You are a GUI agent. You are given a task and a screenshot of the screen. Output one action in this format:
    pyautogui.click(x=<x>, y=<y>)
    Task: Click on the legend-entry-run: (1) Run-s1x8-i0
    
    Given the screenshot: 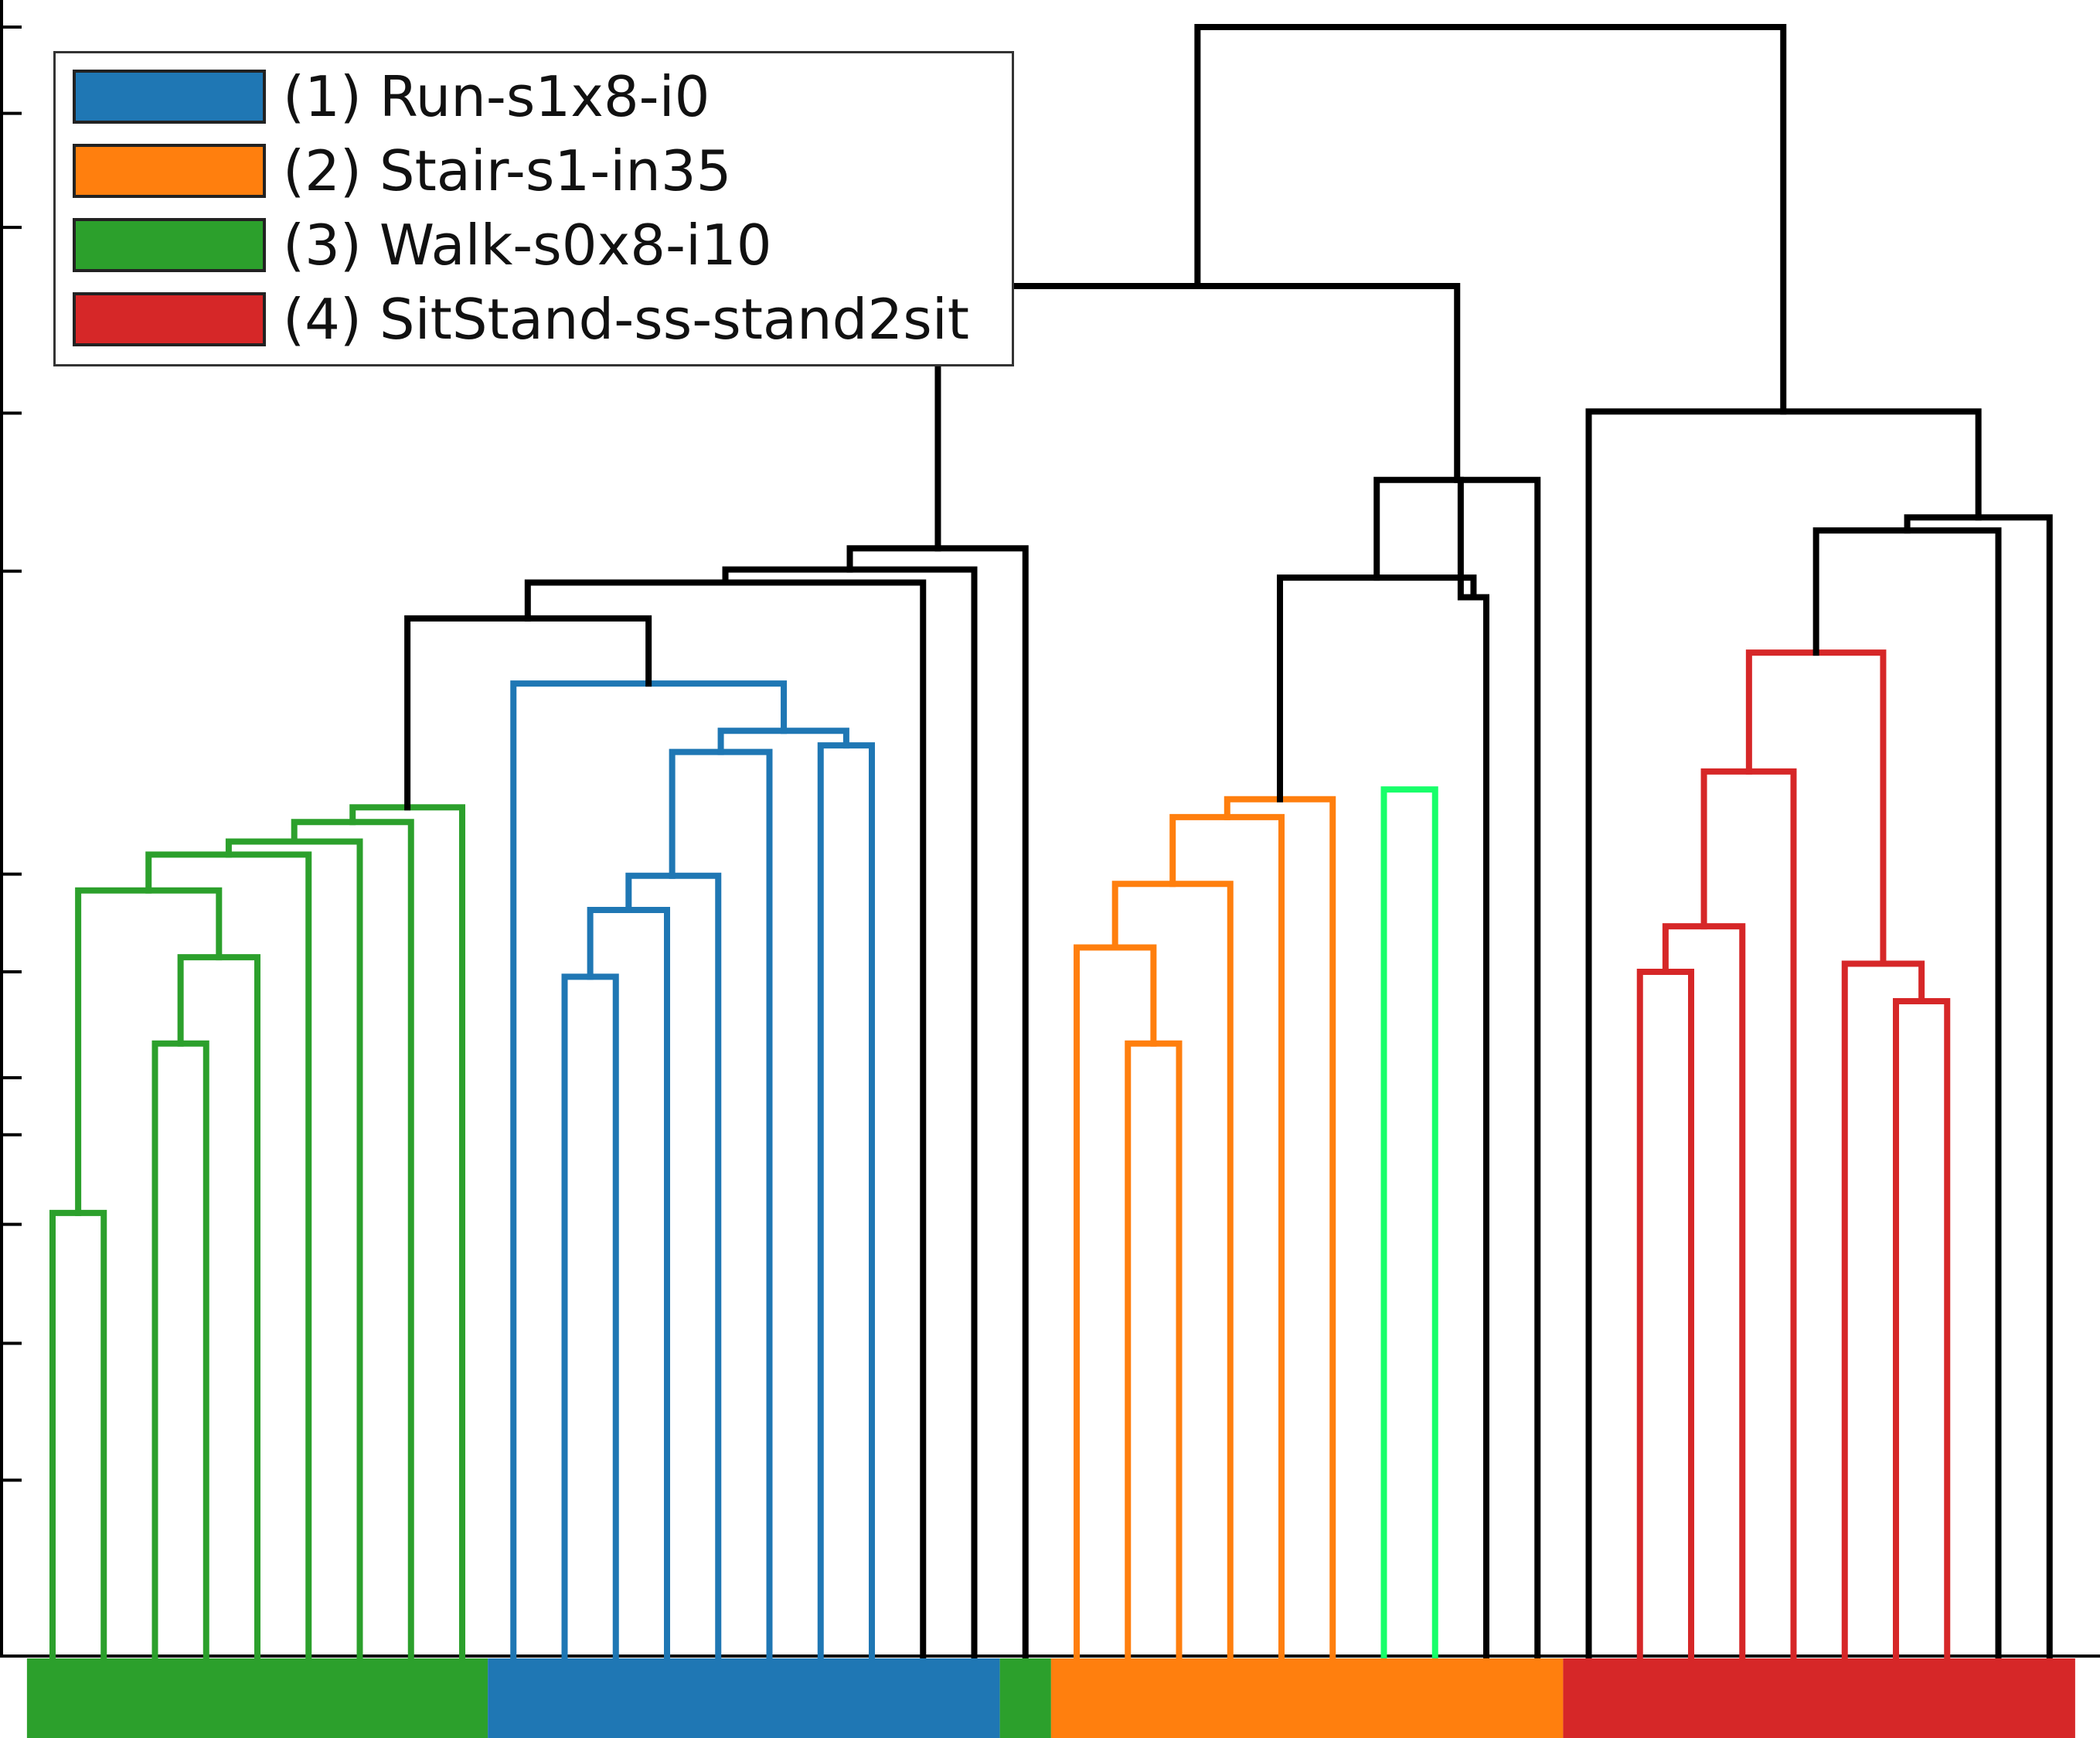 What is the action you would take?
    pyautogui.click(x=391, y=97)
    